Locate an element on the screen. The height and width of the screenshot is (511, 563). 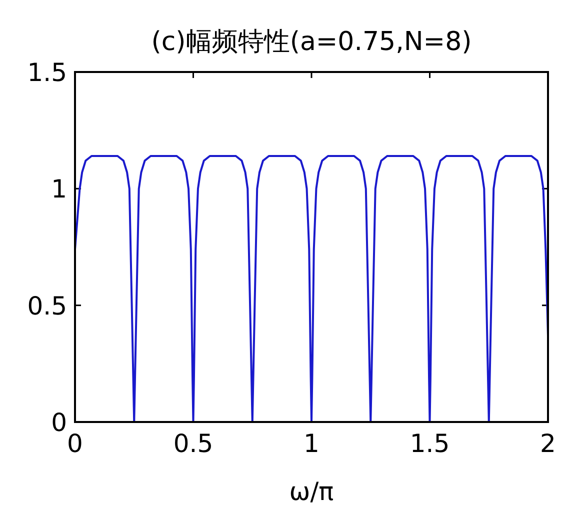
y-tick-label: 1.5 is located at coordinates (47, 72).